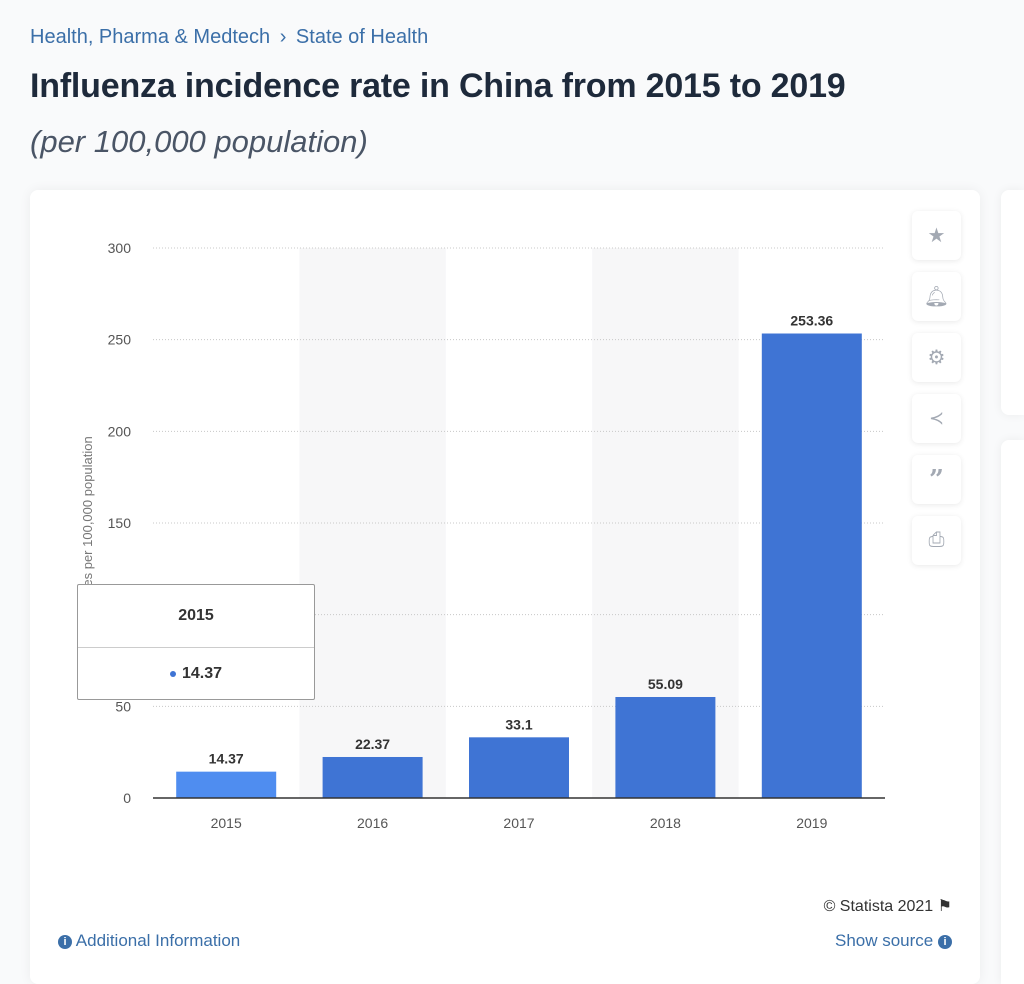 This screenshot has height=984, width=1024. Describe the element at coordinates (878, 906) in the screenshot. I see `copyright-text: © Statista 2021` at that location.